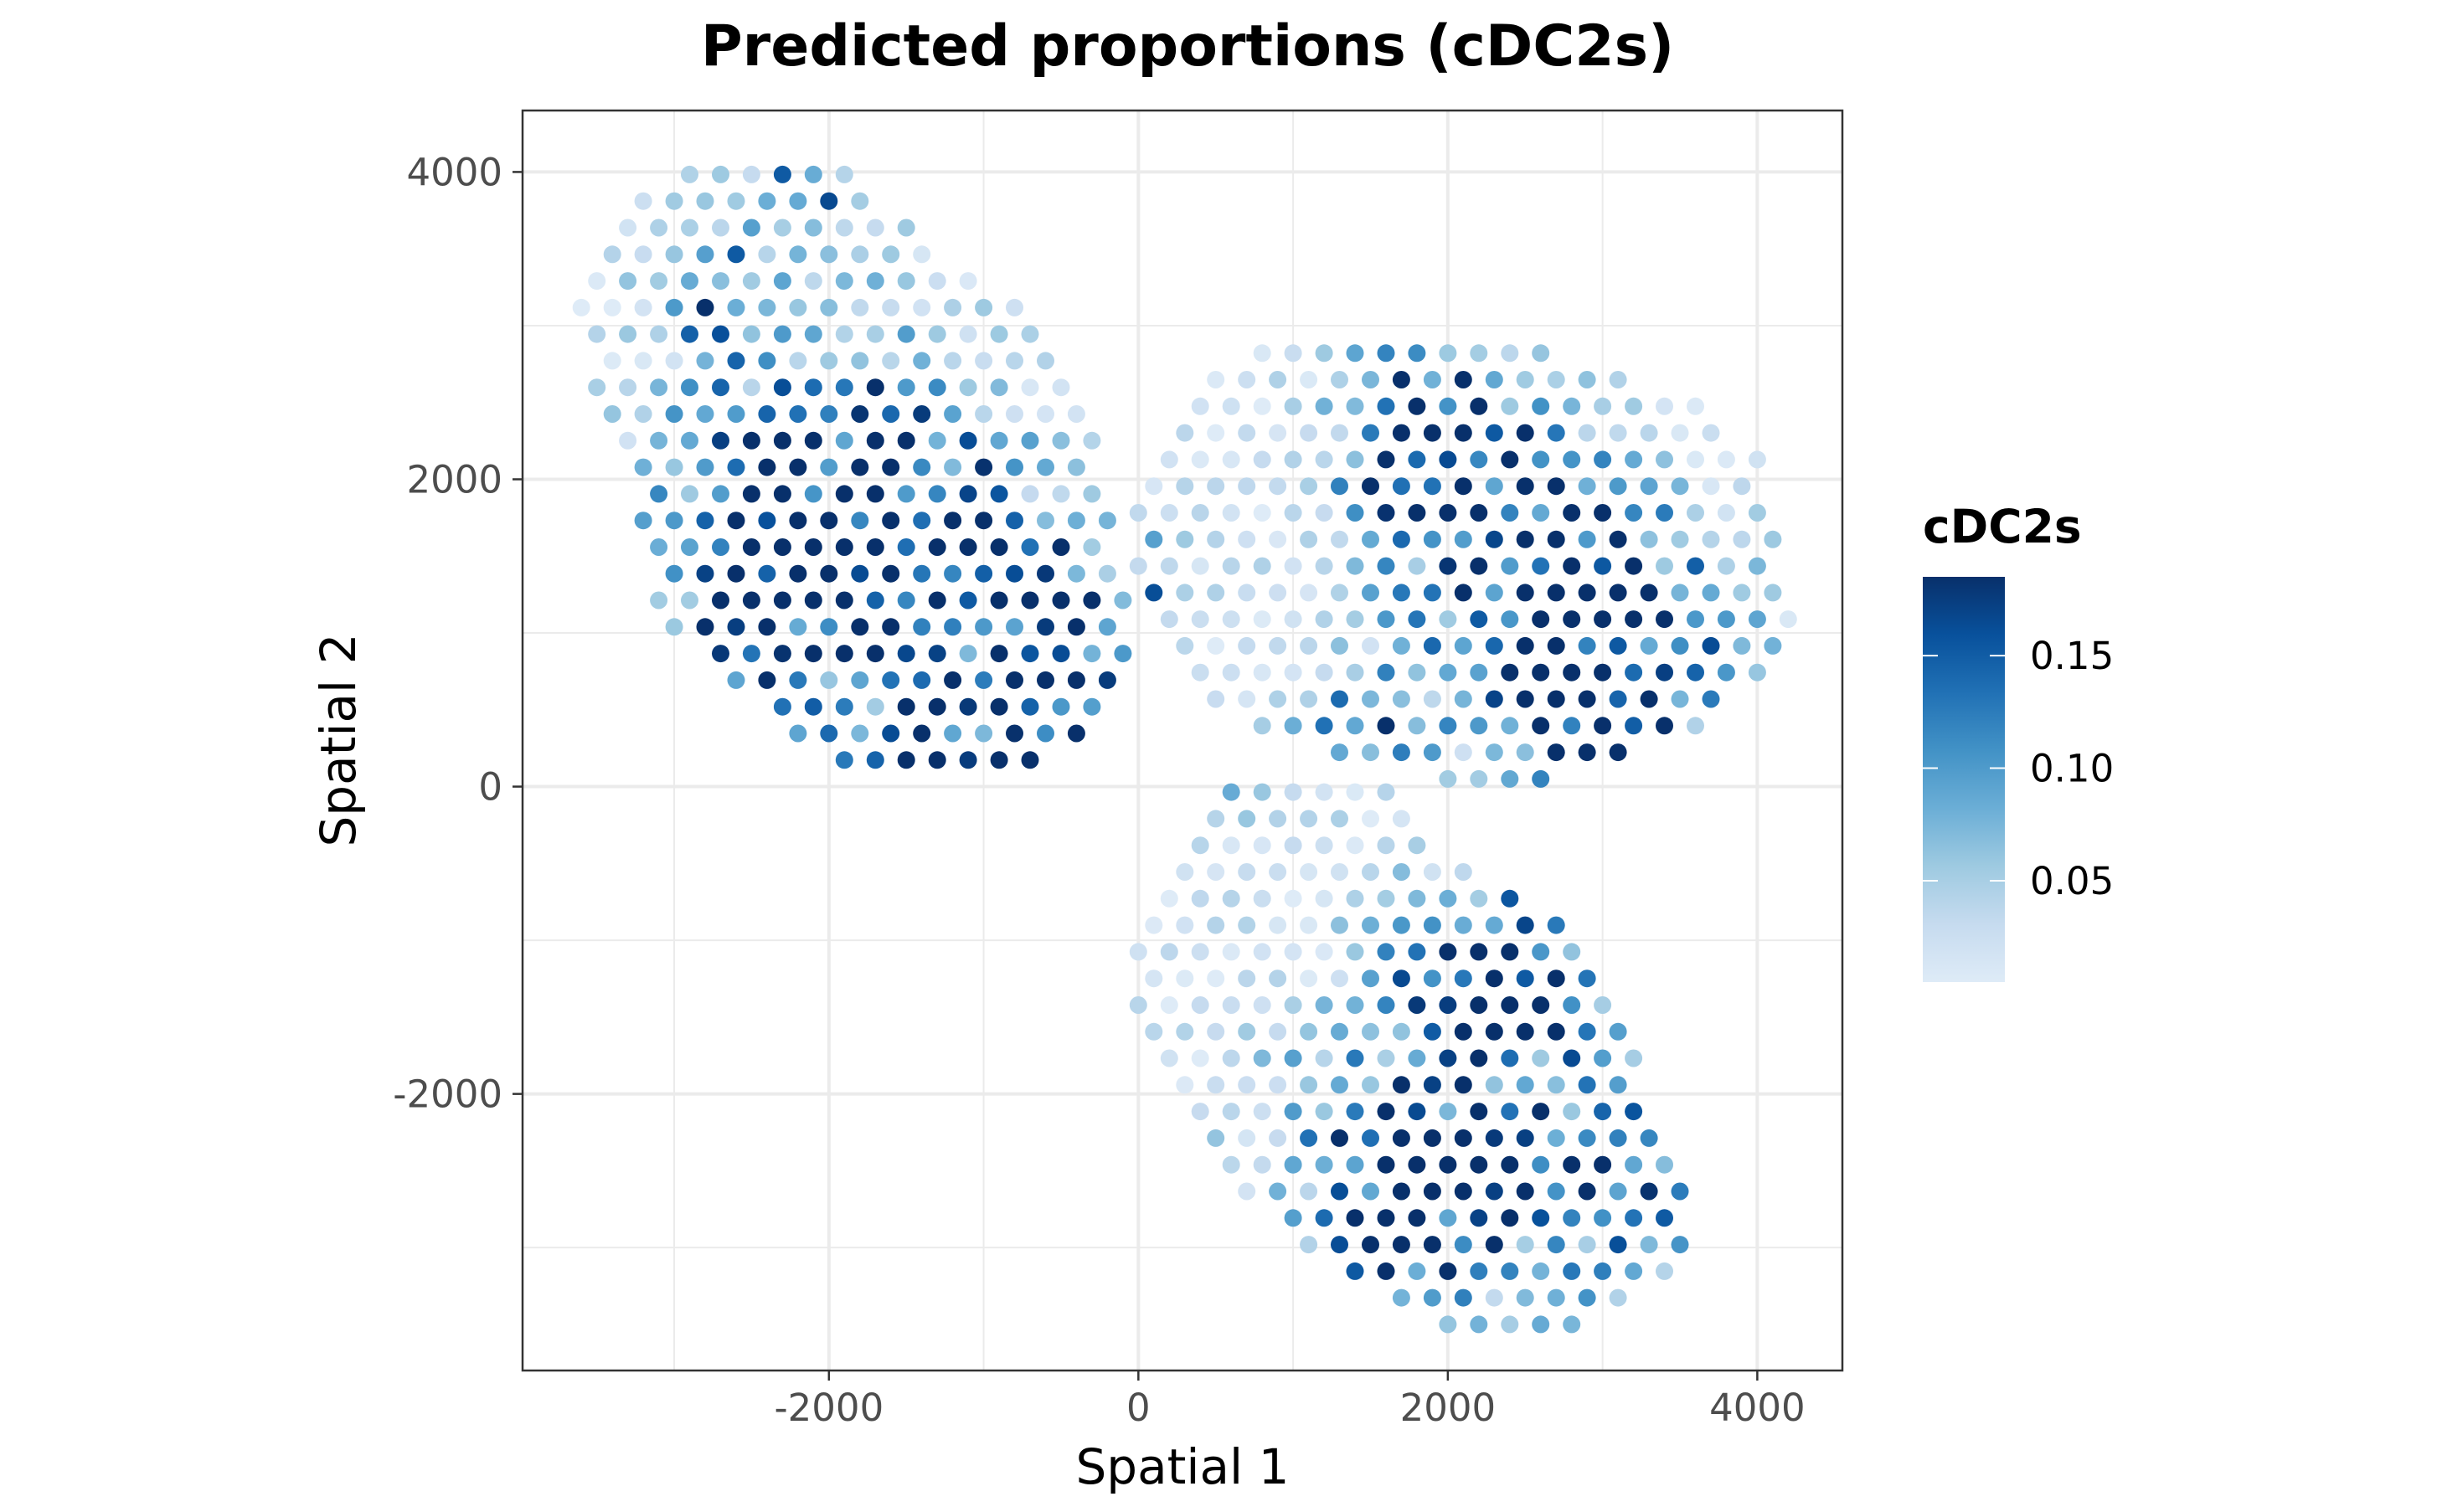 The height and width of the screenshot is (1512, 2442). Describe the element at coordinates (1448, 1408) in the screenshot. I see `x-tick-label: 2000` at that location.